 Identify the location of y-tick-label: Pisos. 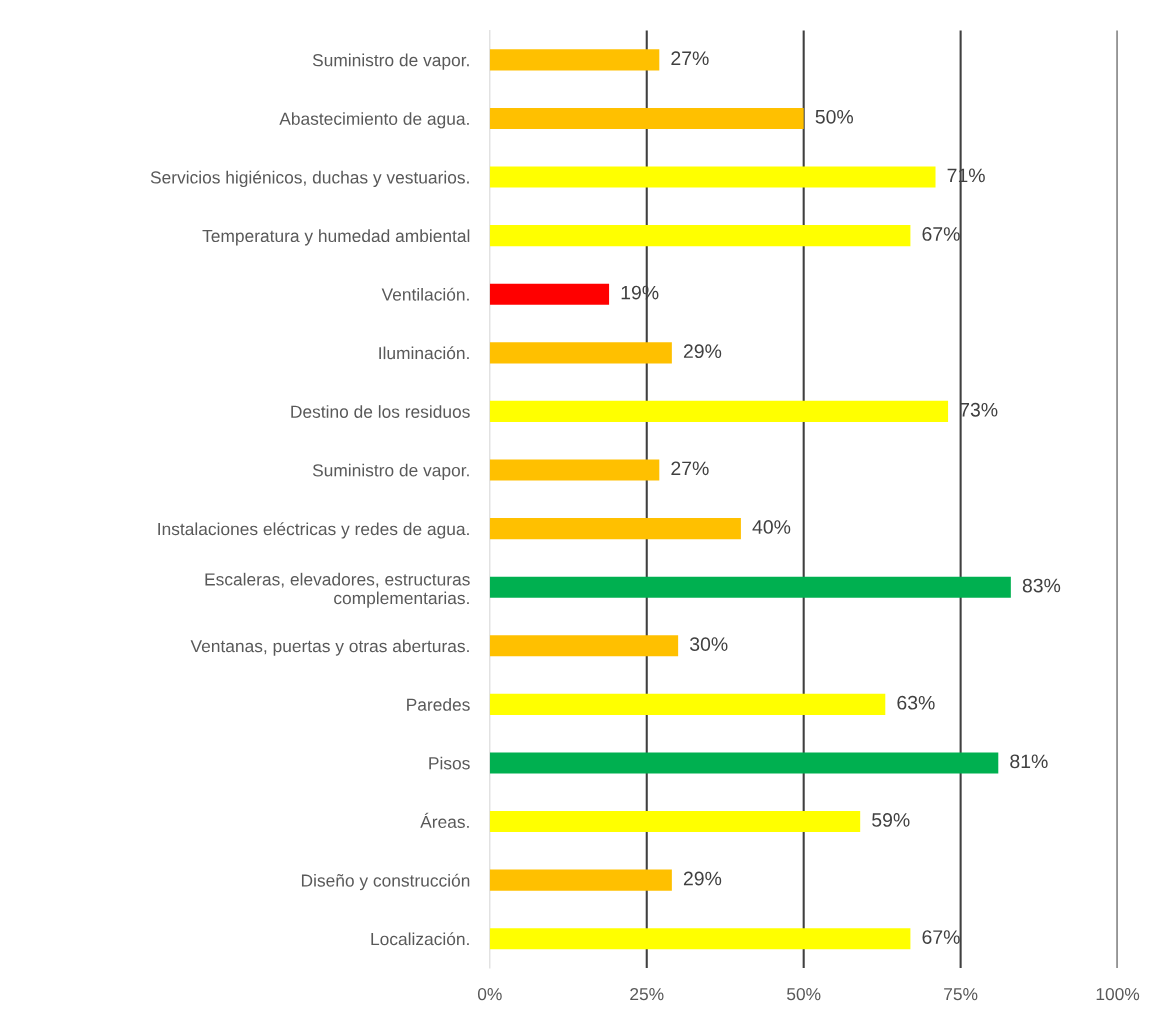
(449, 763).